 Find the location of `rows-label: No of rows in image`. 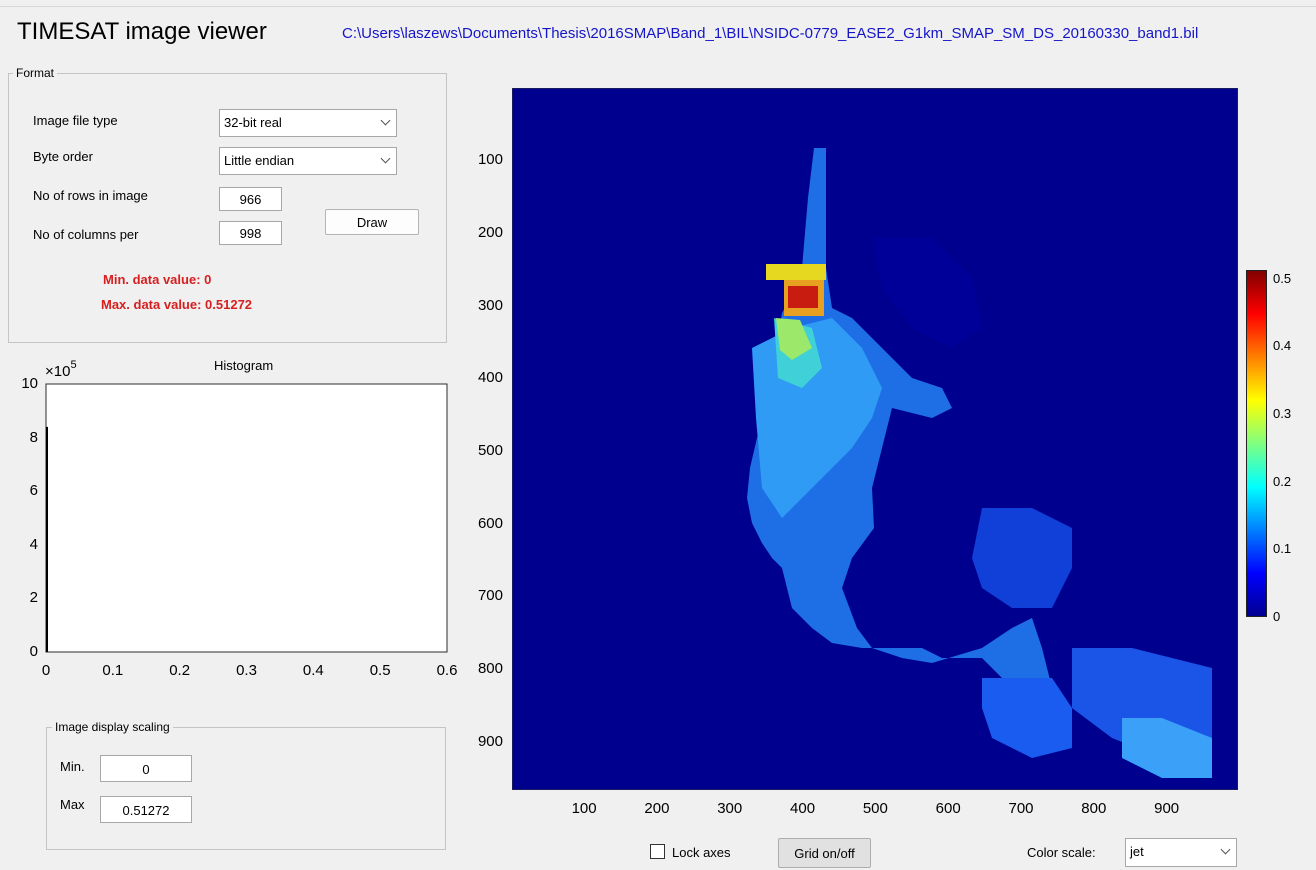

rows-label: No of rows in image is located at coordinates (90, 195).